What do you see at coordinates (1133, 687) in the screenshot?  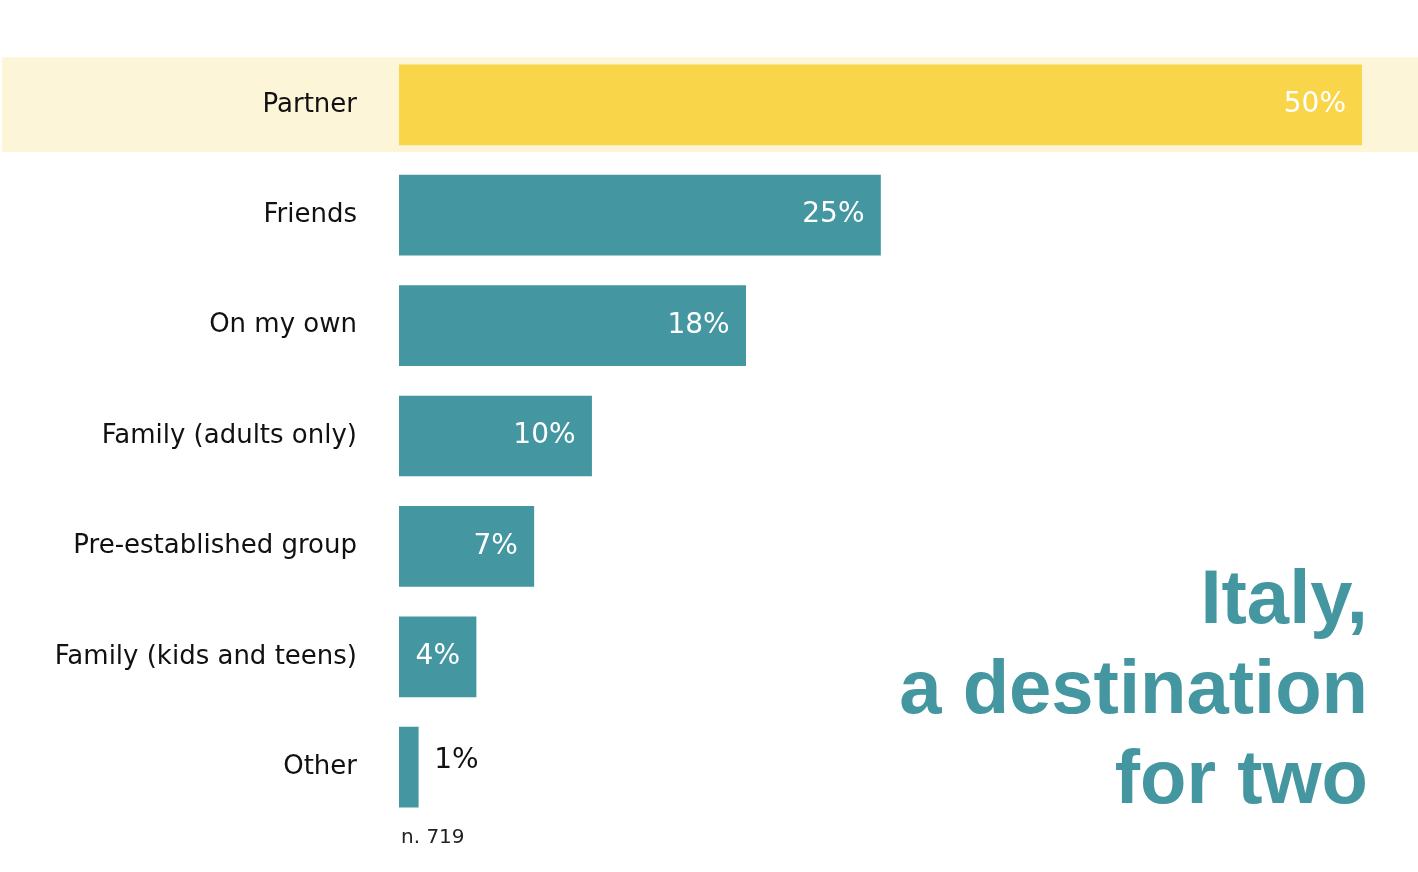 I see `text: Italy, a destination for two` at bounding box center [1133, 687].